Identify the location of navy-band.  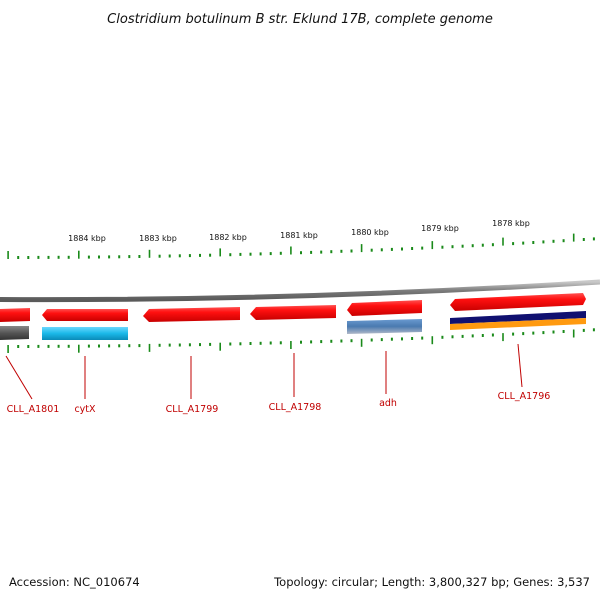
(518, 317).